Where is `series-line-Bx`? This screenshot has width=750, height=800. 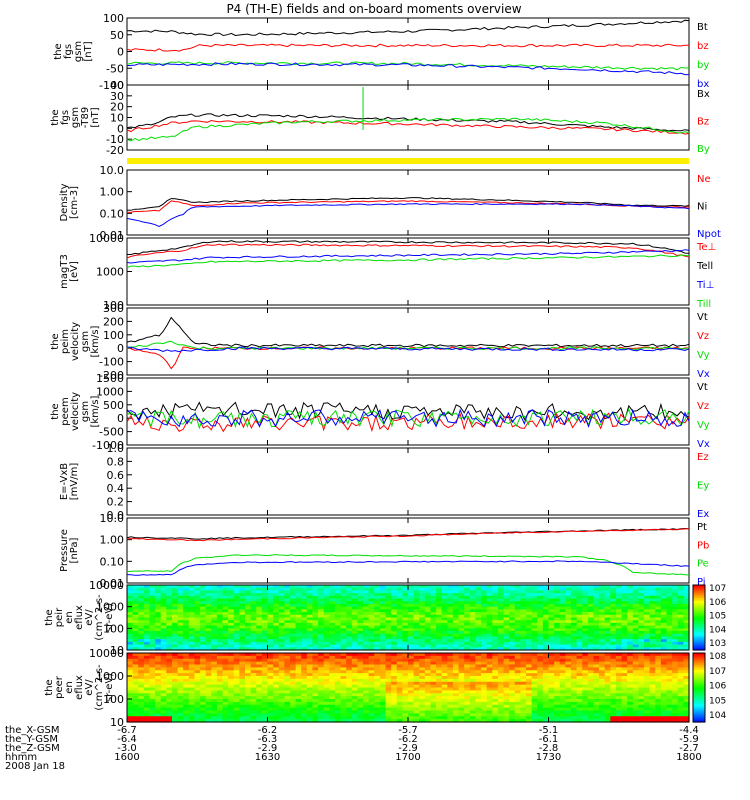 series-line-Bx is located at coordinates (408, 122).